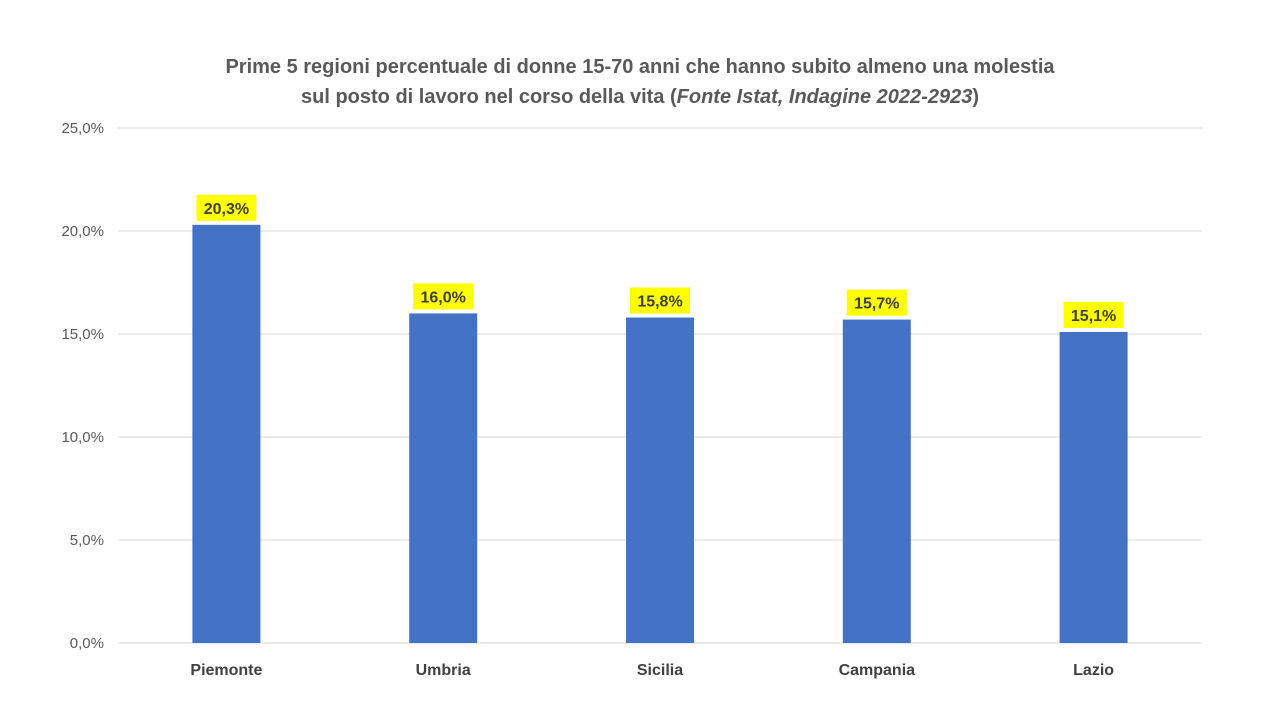 This screenshot has width=1280, height=720. What do you see at coordinates (1093, 670) in the screenshot?
I see `category-label: Lazio` at bounding box center [1093, 670].